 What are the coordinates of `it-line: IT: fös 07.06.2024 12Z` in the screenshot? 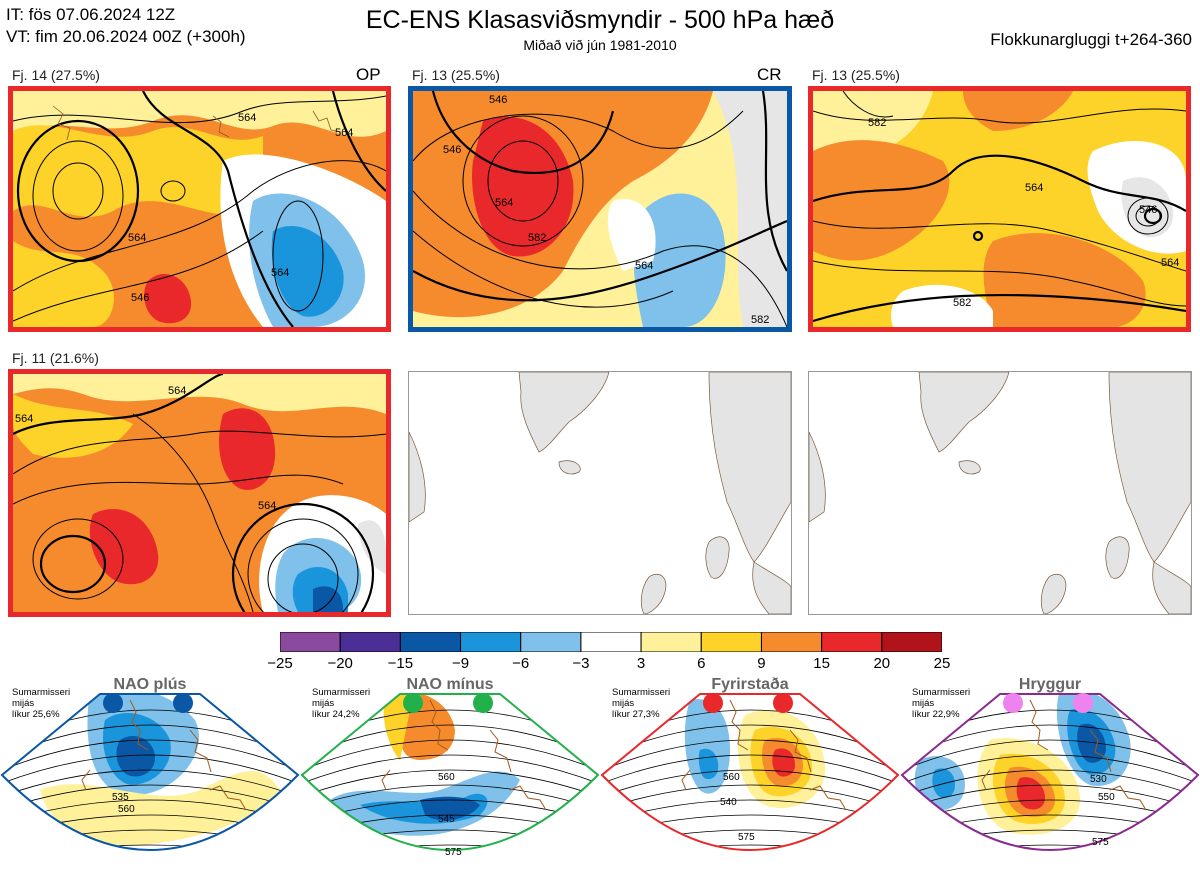 It's located at (91, 14).